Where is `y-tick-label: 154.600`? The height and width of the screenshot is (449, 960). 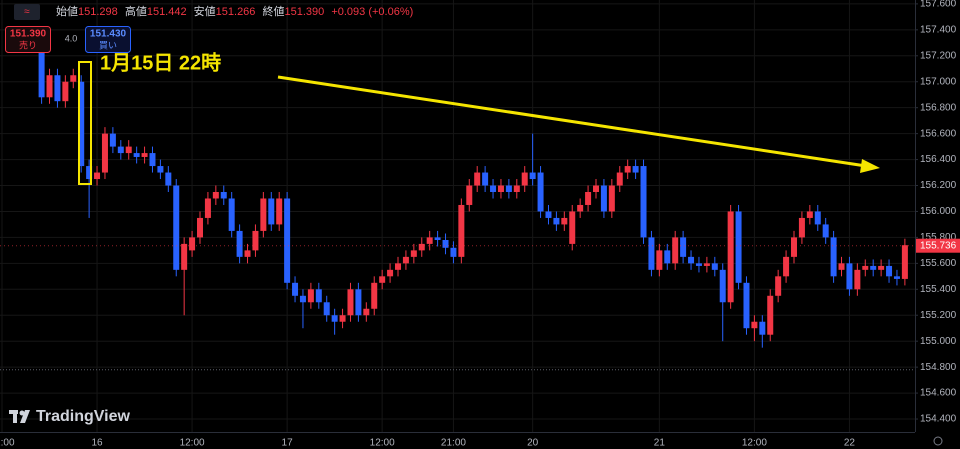 y-tick-label: 154.600 is located at coordinates (938, 393).